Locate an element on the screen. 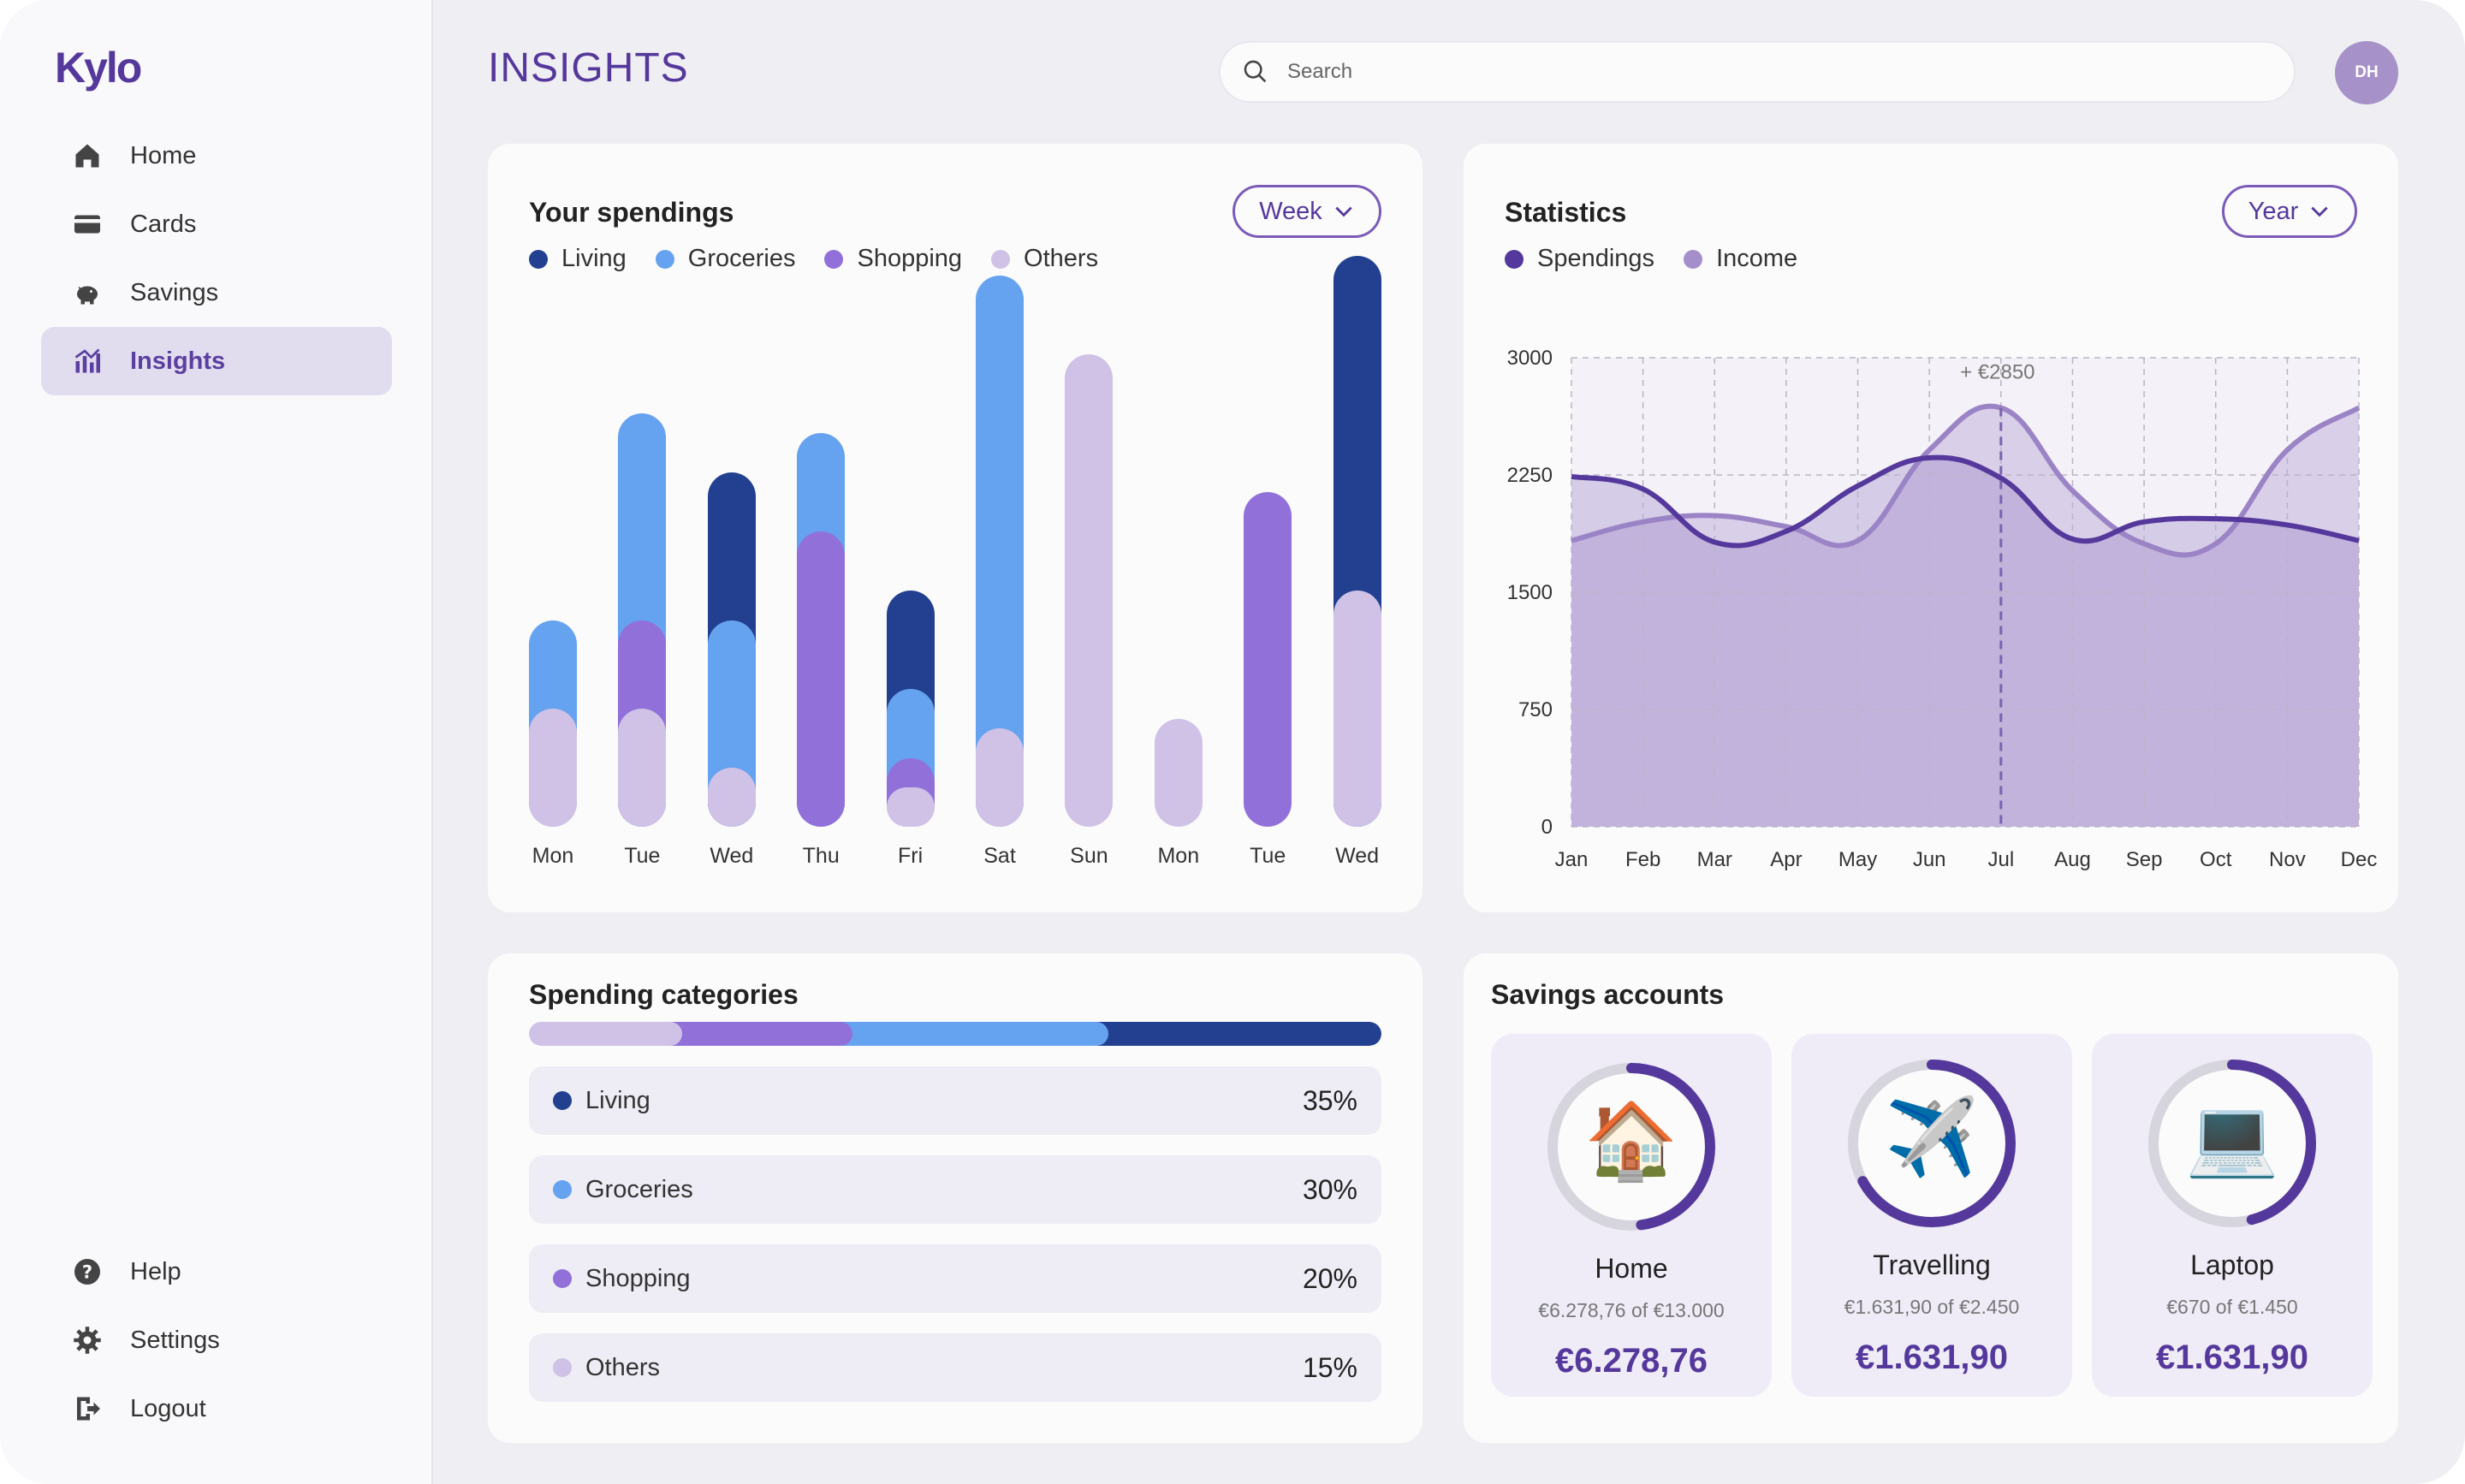  categories-title: Spending categories is located at coordinates (664, 995).